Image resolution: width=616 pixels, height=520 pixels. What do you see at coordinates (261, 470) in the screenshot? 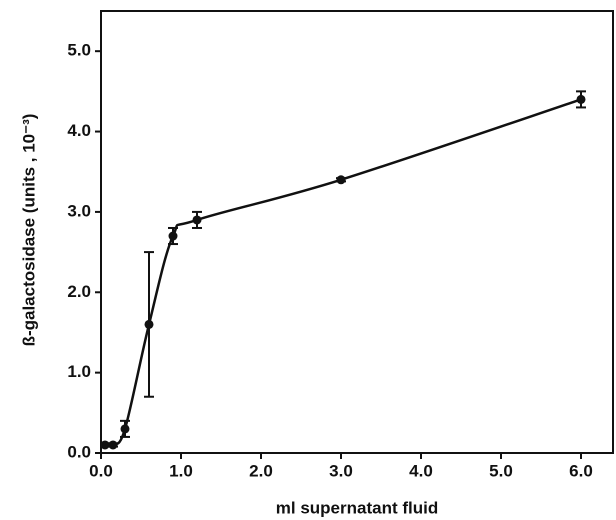
I see `x-tick-label: 2.0` at bounding box center [261, 470].